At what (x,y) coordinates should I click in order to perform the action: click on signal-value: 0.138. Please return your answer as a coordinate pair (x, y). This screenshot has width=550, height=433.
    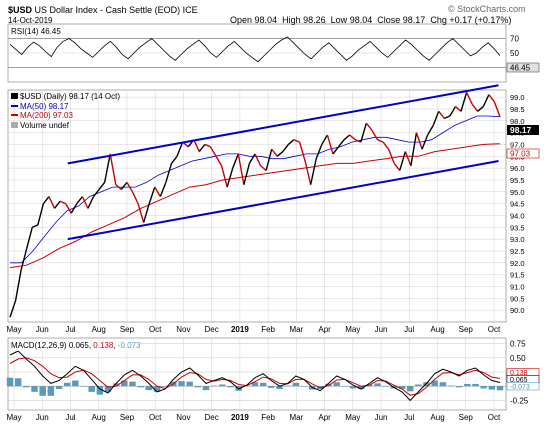
    Looking at the image, I should click on (103, 345).